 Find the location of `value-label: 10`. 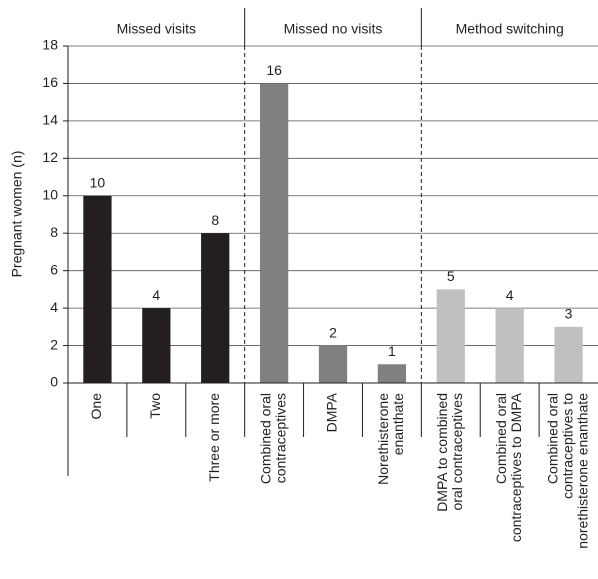

value-label: 10 is located at coordinates (98, 182).